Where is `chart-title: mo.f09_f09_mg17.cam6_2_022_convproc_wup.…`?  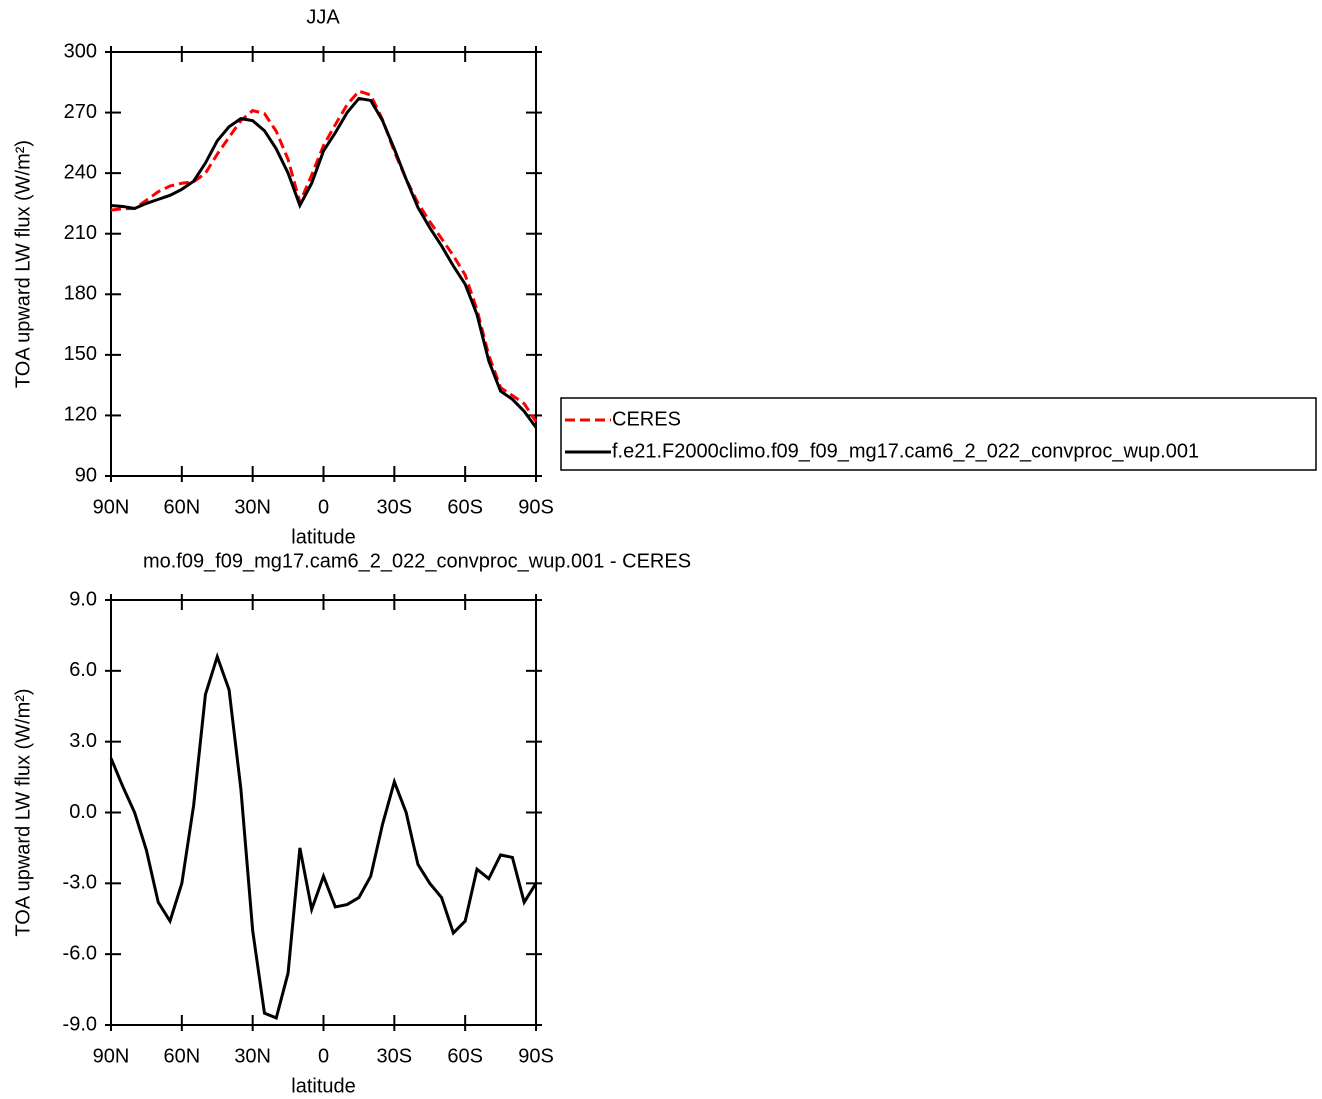
chart-title: mo.f09_f09_mg17.cam6_2_022_convproc_wup.… is located at coordinates (417, 561).